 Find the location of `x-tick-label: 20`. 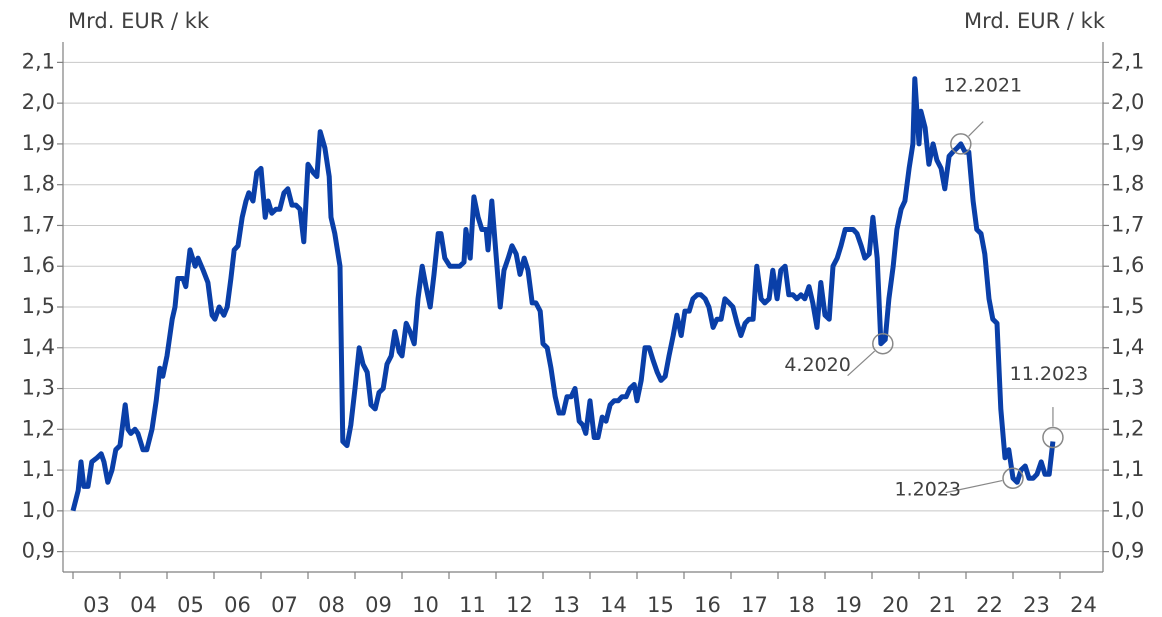

x-tick-label: 20 is located at coordinates (895, 605).